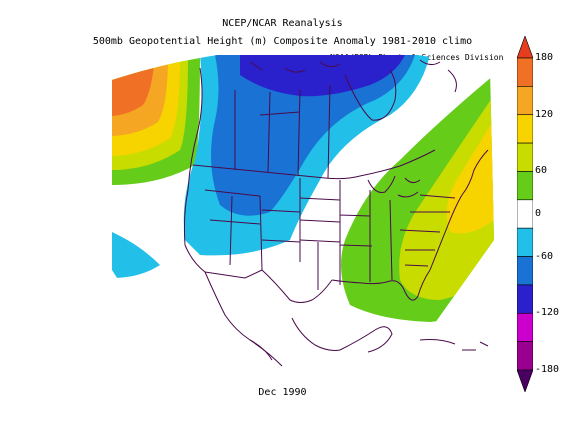 This screenshot has height=437, width=565. Describe the element at coordinates (381, 285) in the screenshot. I see `gulf-coastline` at that location.